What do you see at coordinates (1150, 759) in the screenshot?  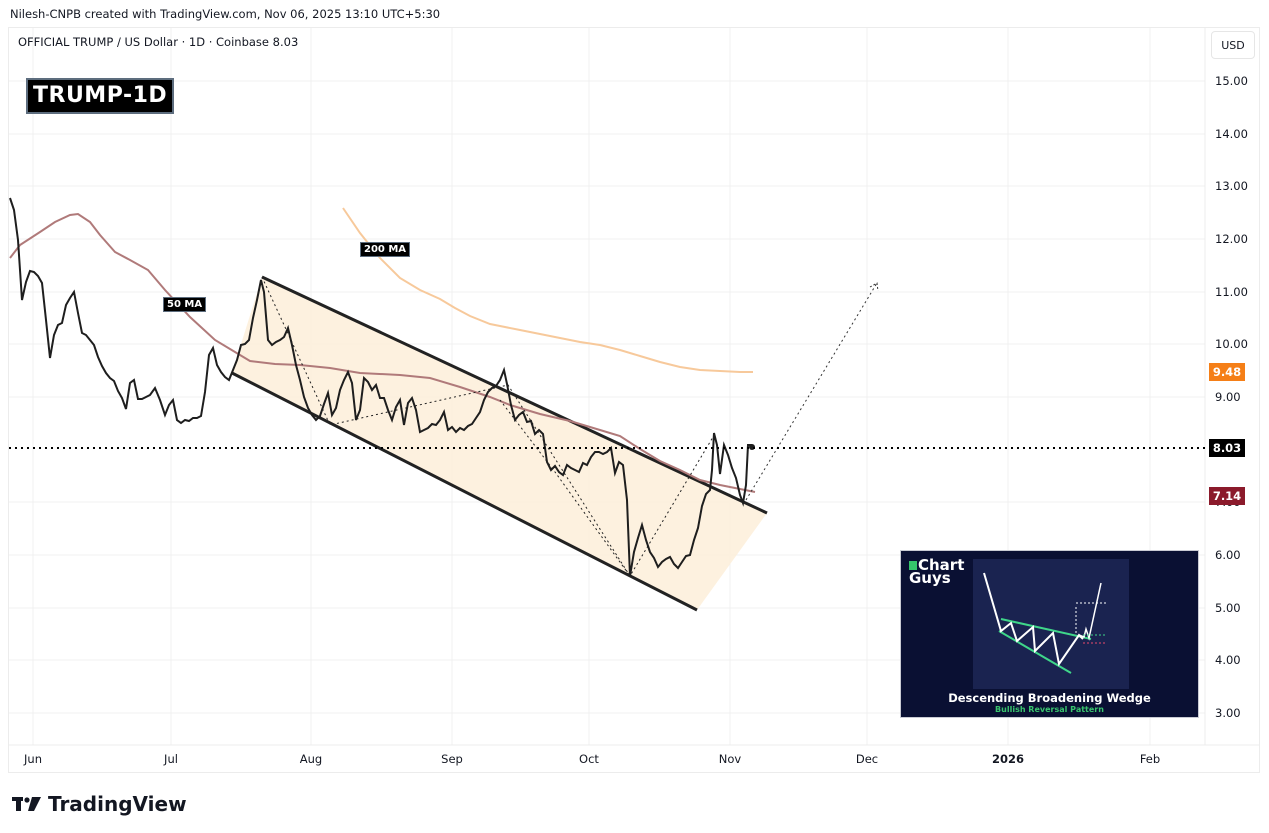 I see `time-tick: Feb` at bounding box center [1150, 759].